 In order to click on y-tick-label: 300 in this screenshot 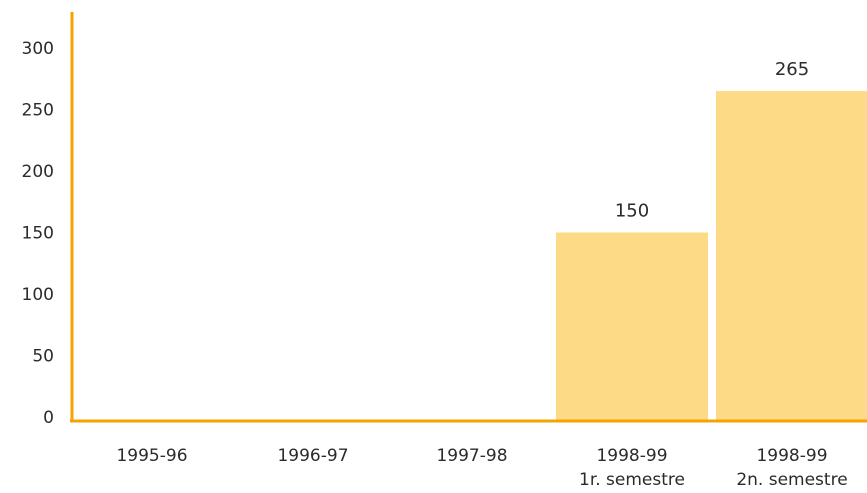, I will do `click(38, 49)`.